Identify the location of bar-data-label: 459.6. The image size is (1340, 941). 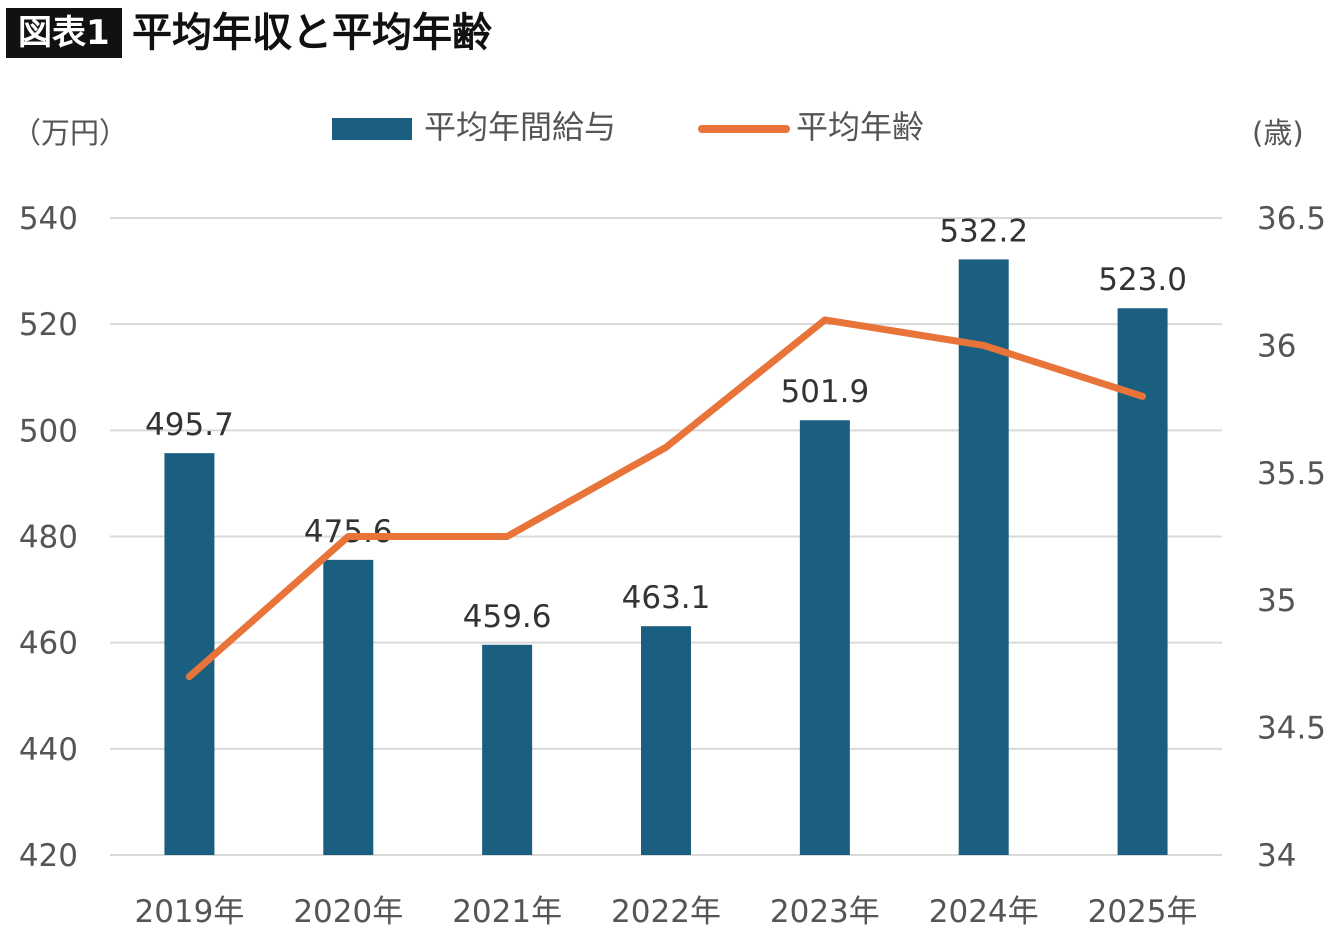
(507, 617).